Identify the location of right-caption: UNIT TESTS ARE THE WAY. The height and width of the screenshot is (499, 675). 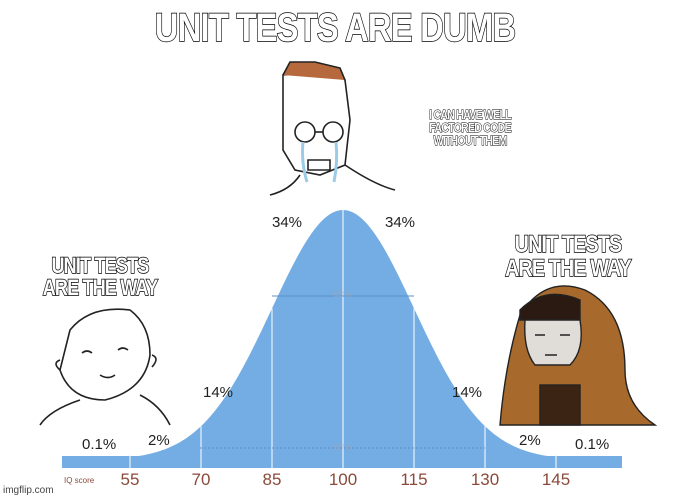
(568, 256).